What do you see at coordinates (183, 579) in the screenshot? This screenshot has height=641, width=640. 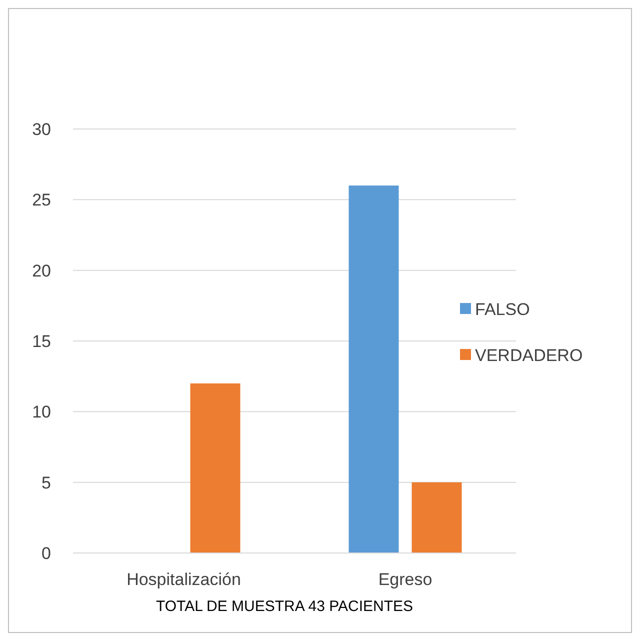 I see `x-tick-label: Hospitalización` at bounding box center [183, 579].